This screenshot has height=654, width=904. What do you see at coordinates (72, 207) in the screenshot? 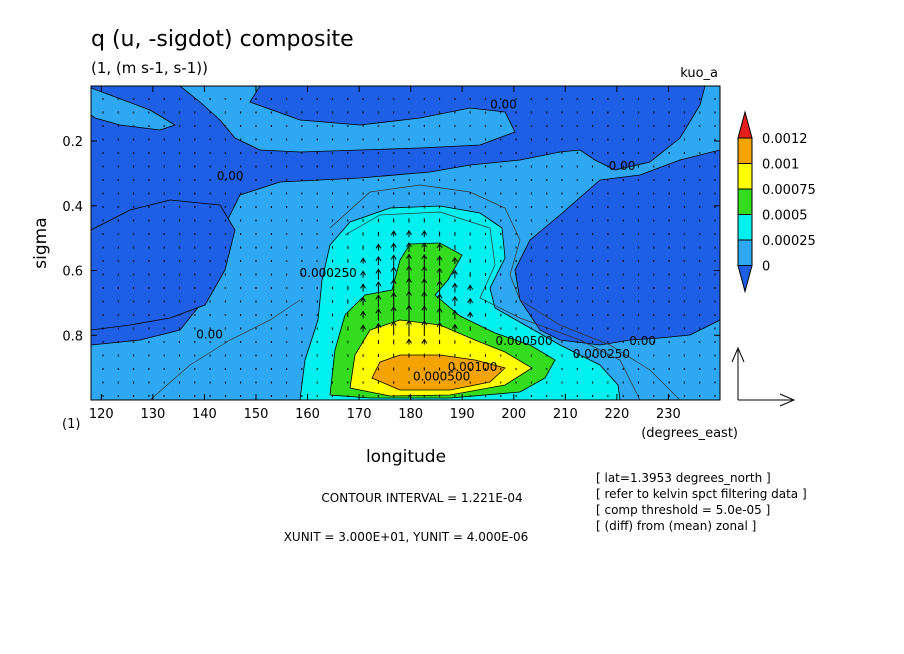
I see `y-tick-label: 0.4` at bounding box center [72, 207].